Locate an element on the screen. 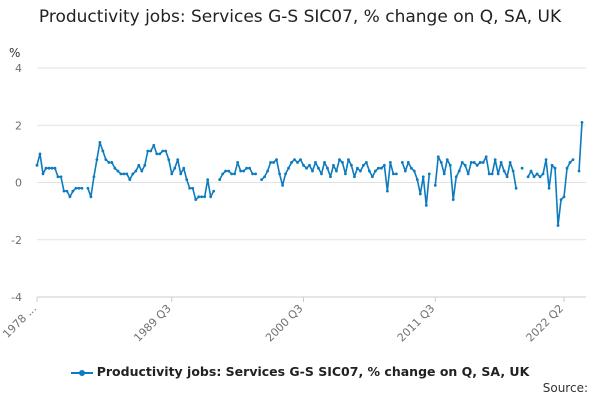 The width and height of the screenshot is (600, 400). y-axis-ticks: 4 2 0 -2 -4 is located at coordinates (16, 183).